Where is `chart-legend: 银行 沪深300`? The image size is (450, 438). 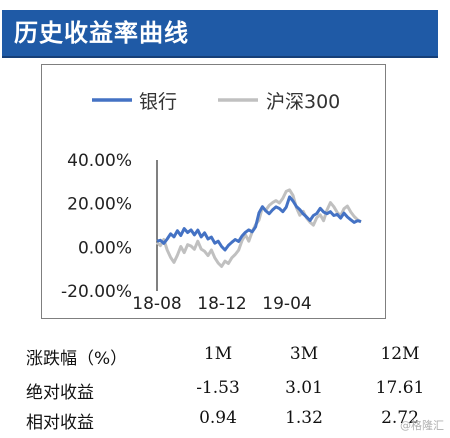 chart-legend: 银行 沪深300 is located at coordinates (216, 102).